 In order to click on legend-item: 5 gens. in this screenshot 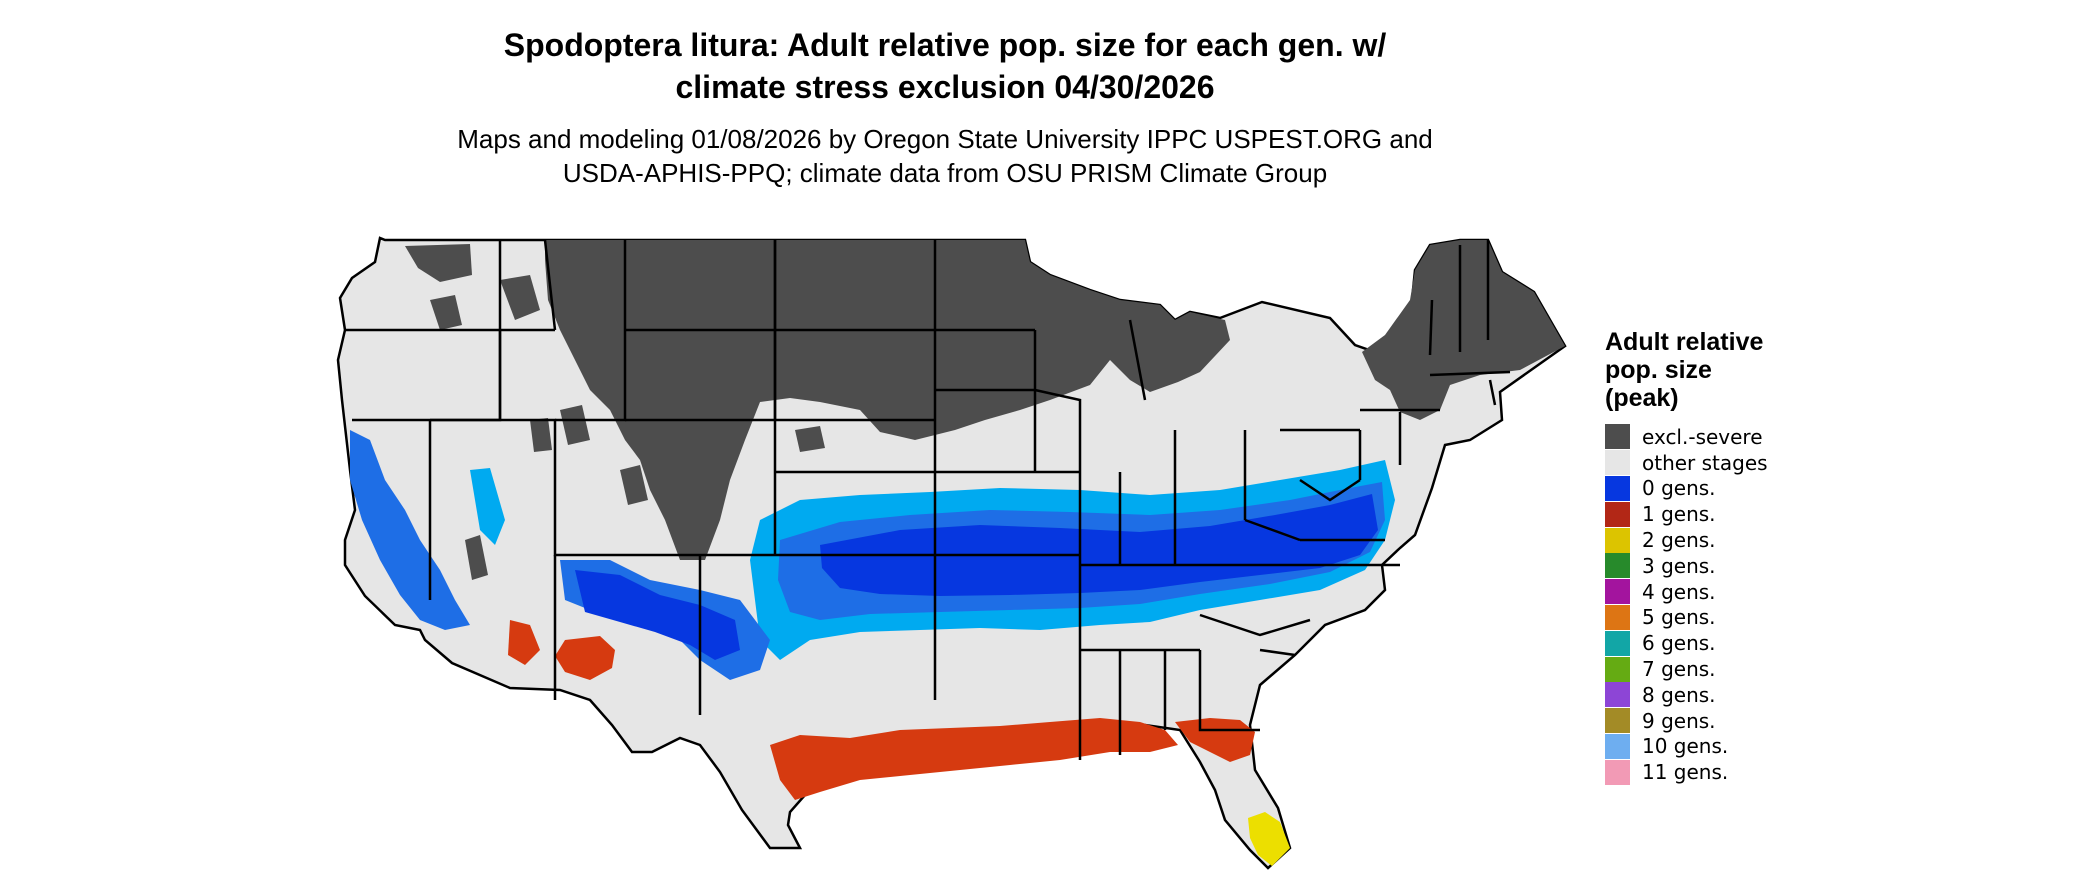, I will do `click(1686, 617)`.